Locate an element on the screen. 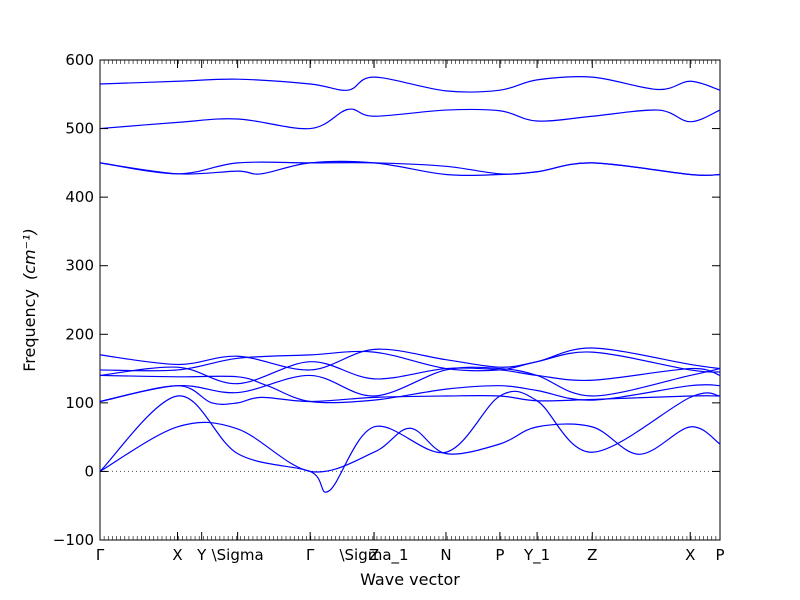  y-tick-label: 500 is located at coordinates (79, 129).